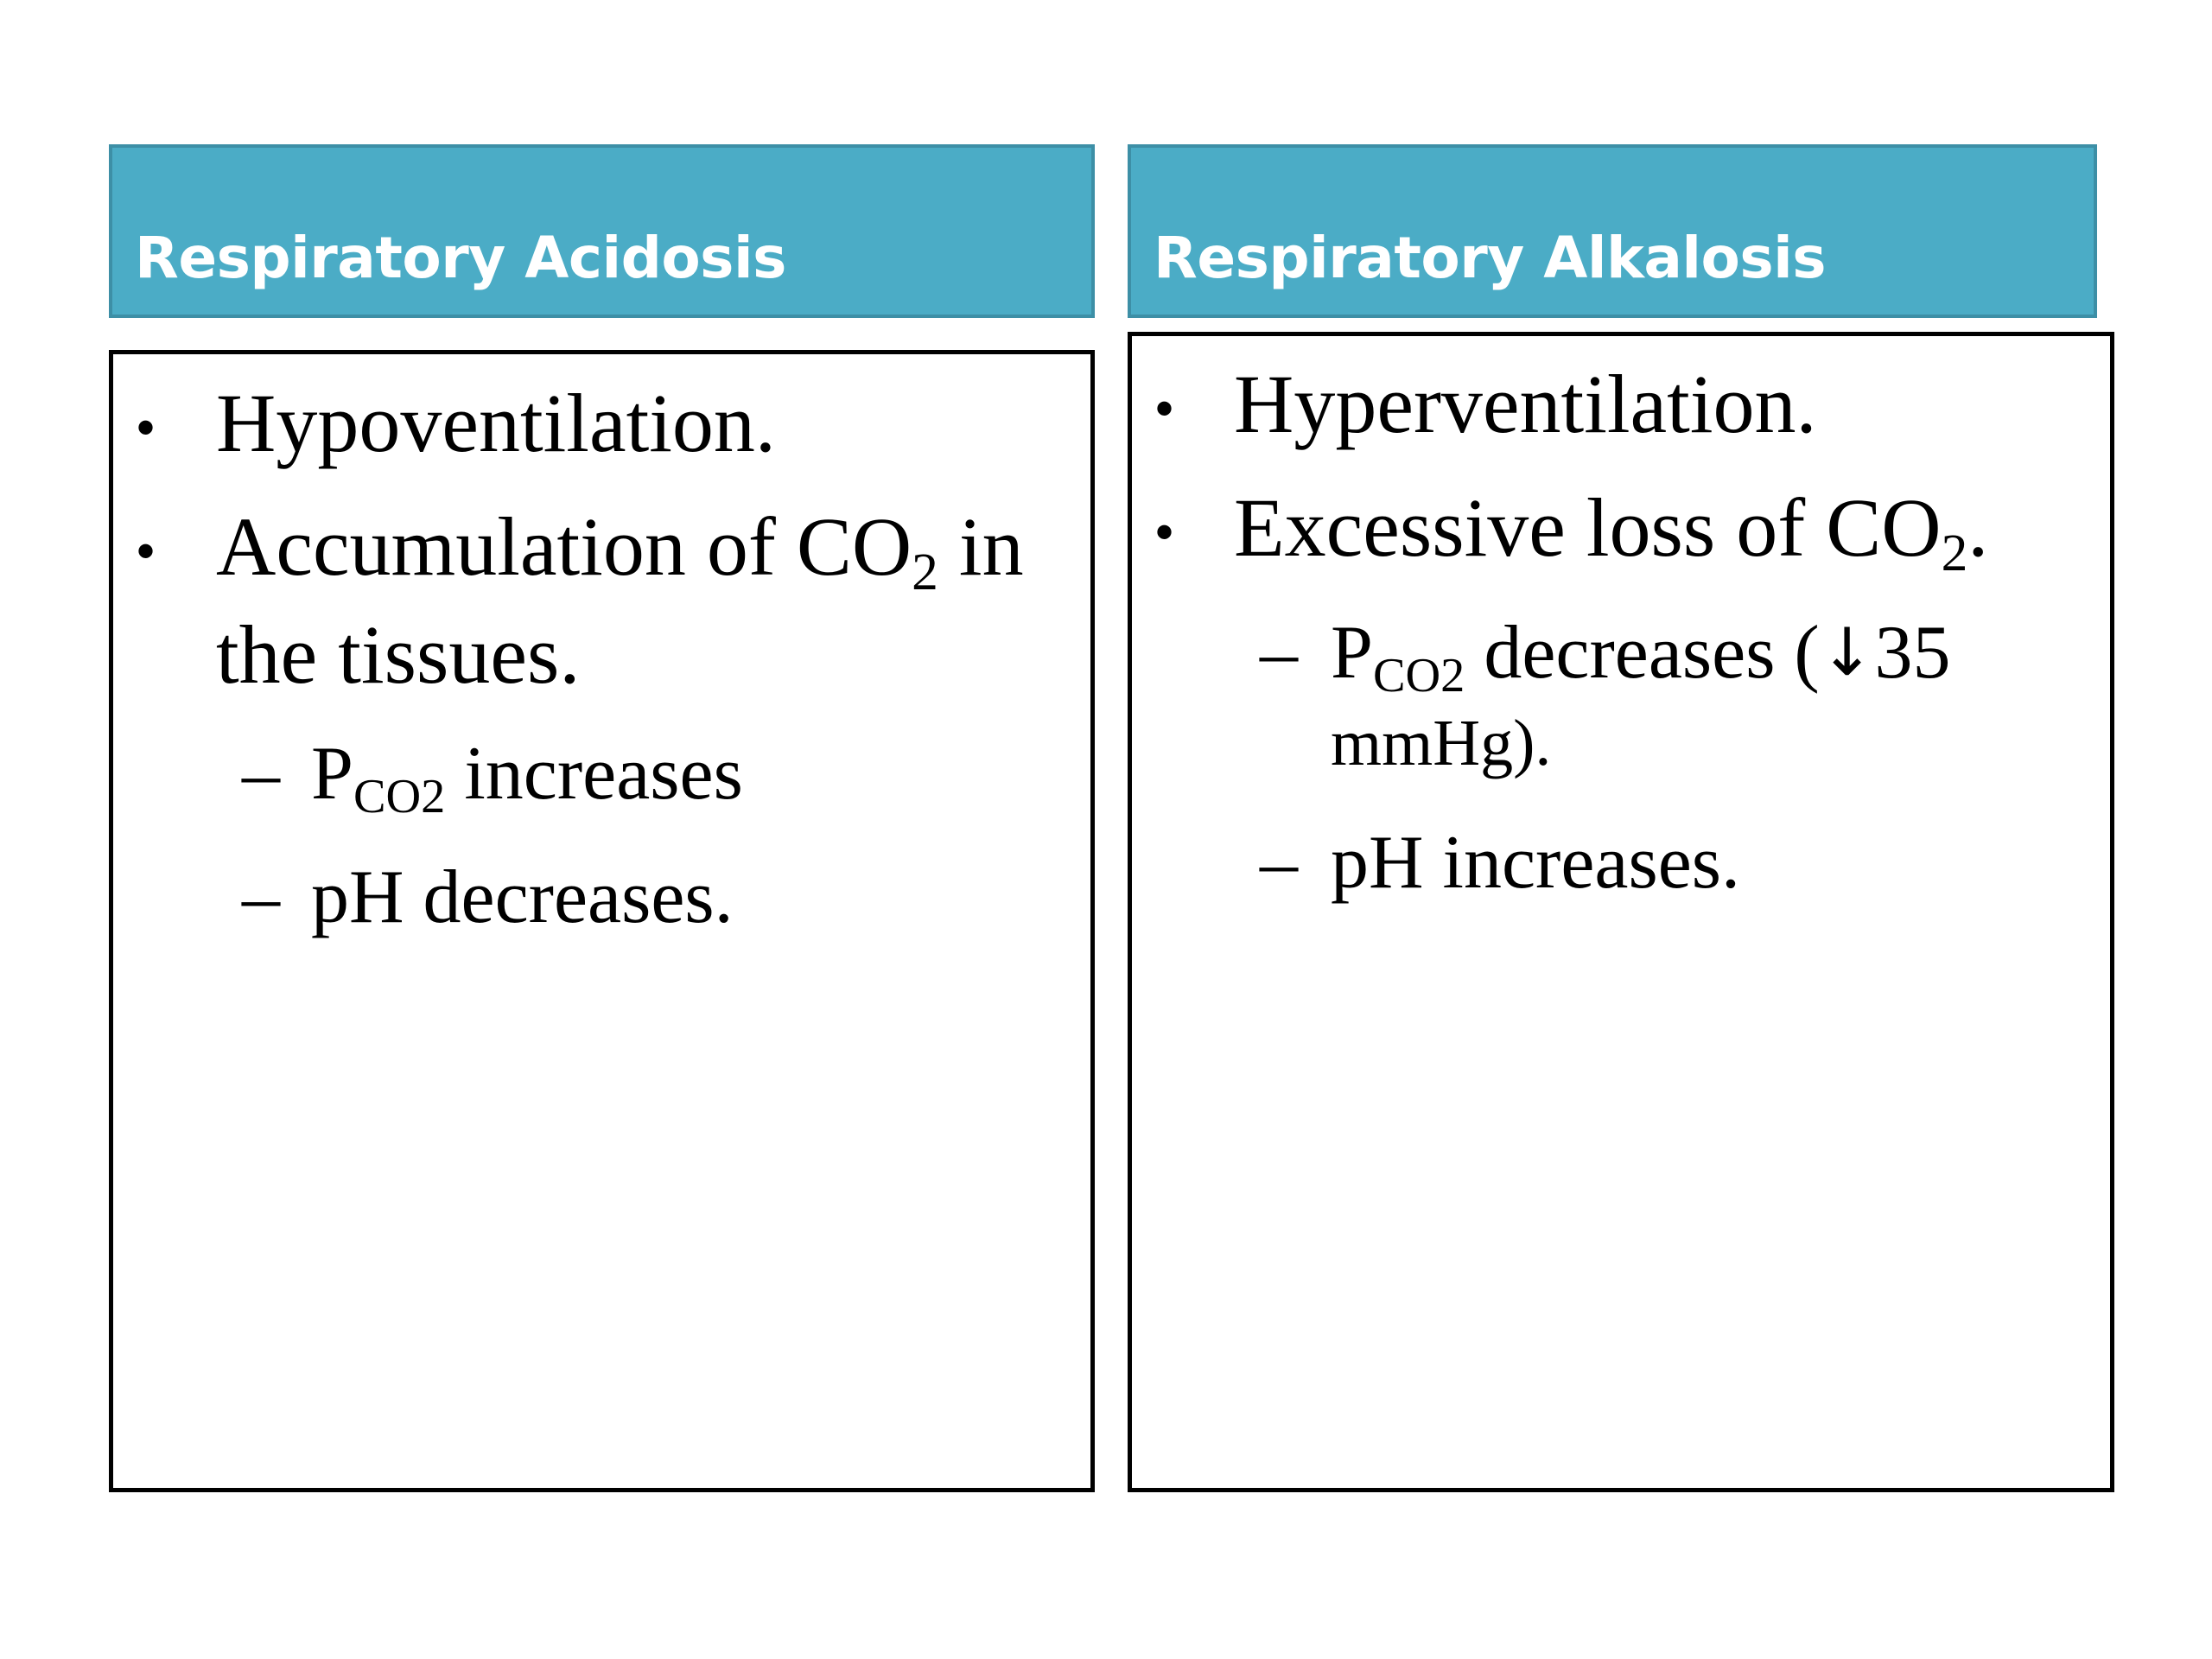  I want to click on list-item-excessive-loss: Excessive loss of CO2., so click(1611, 532).